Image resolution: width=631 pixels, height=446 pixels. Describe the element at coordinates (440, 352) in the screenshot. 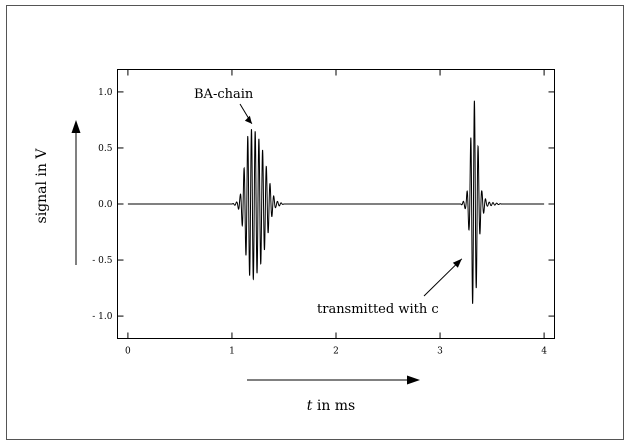

I see `x-tick-label: 3` at that location.